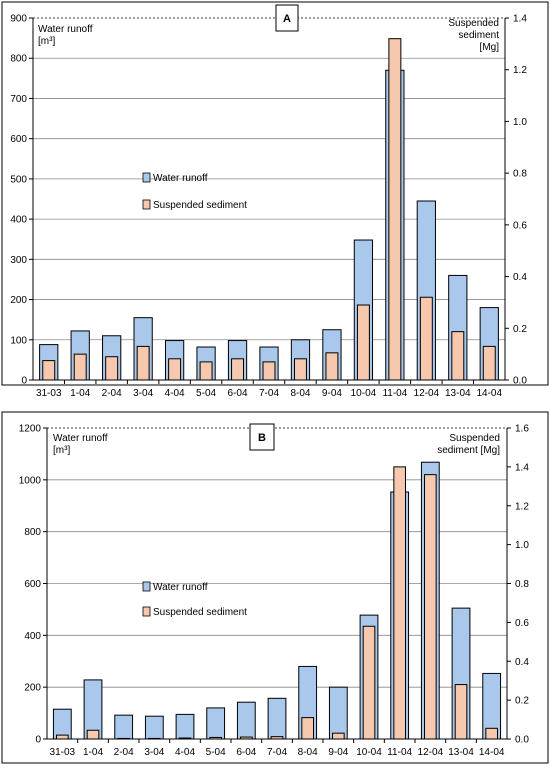  What do you see at coordinates (185, 752) in the screenshot?
I see `x-tick-label: 4-04` at bounding box center [185, 752].